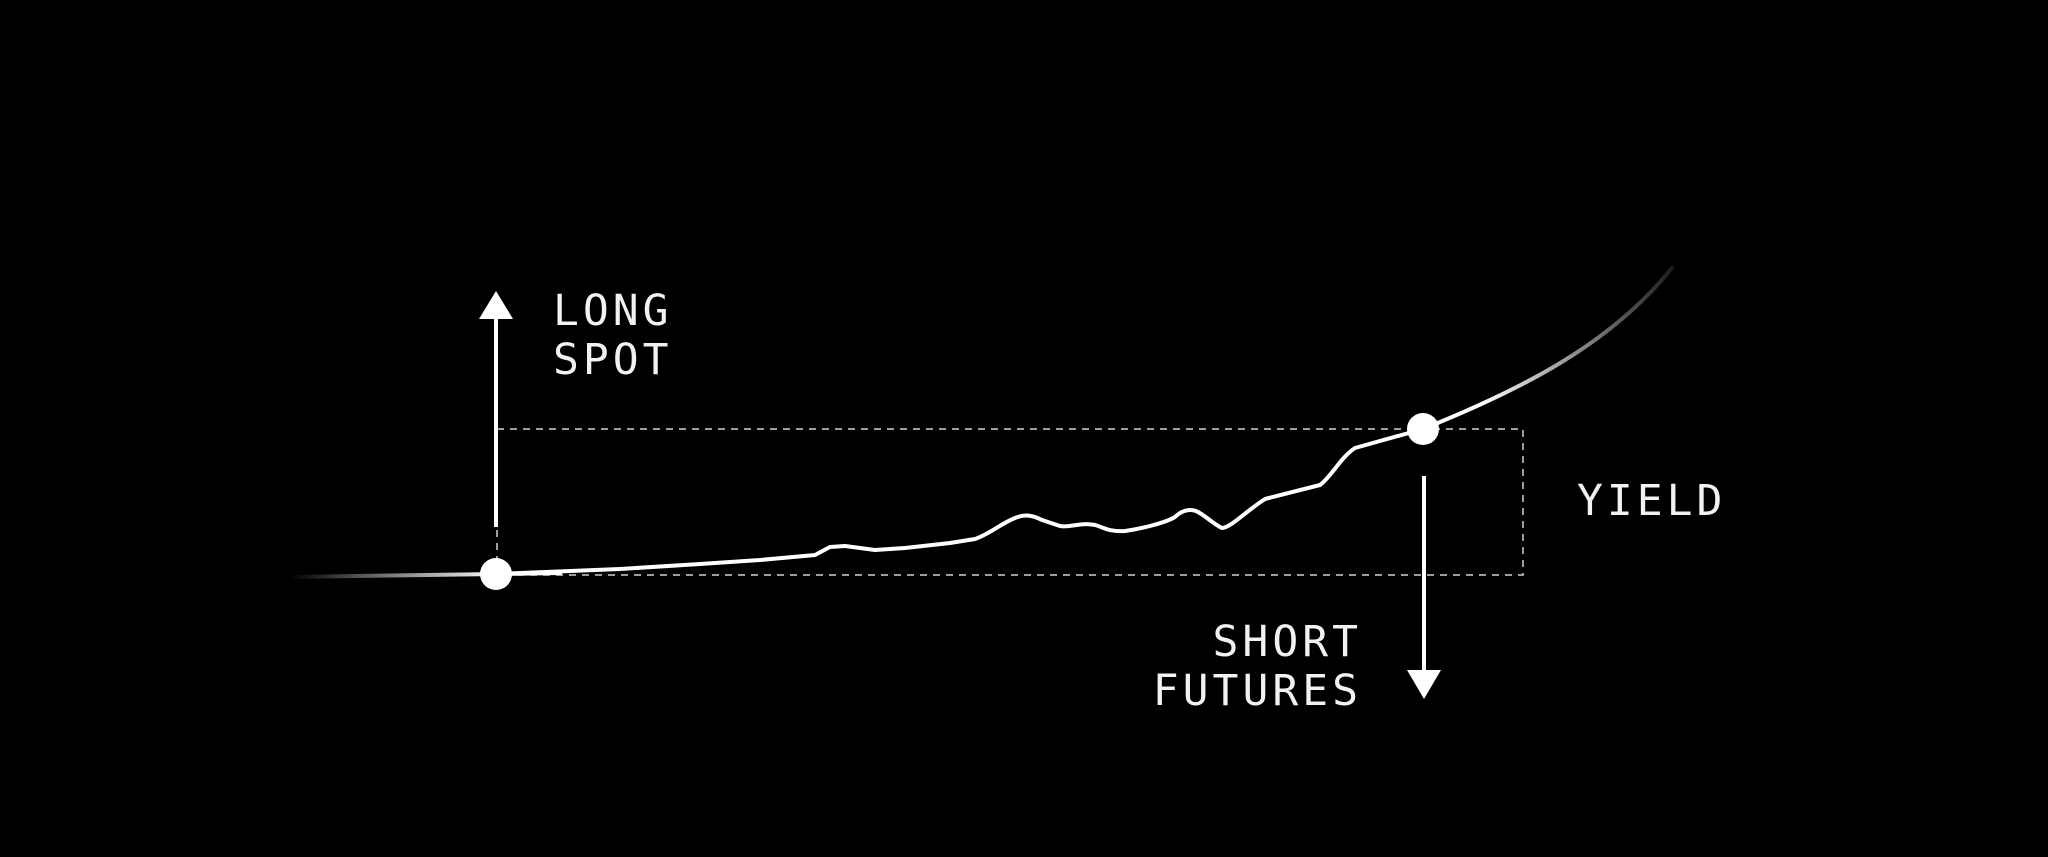  I want to click on yield-range-box, so click(1010, 502).